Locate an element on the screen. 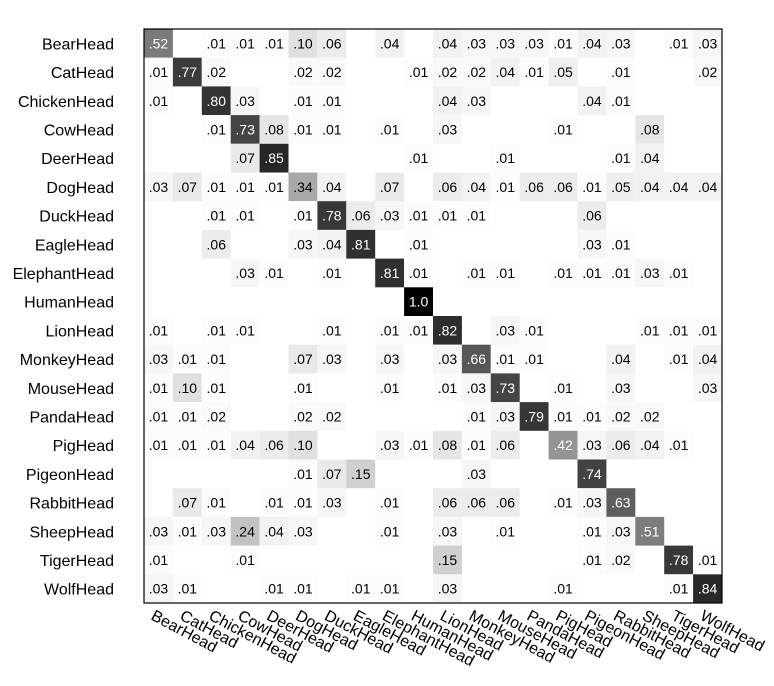 Image resolution: width=774 pixels, height=686 pixels. matrix-cell-value: .02 is located at coordinates (650, 416).